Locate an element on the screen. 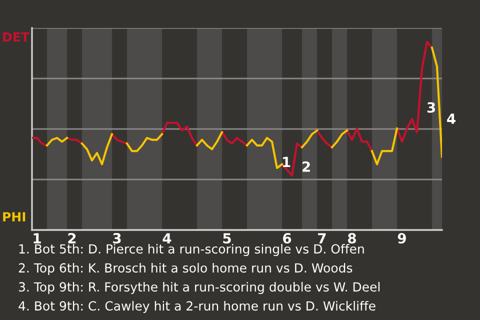 The width and height of the screenshot is (480, 320). x-tick-label: 7 is located at coordinates (322, 238).